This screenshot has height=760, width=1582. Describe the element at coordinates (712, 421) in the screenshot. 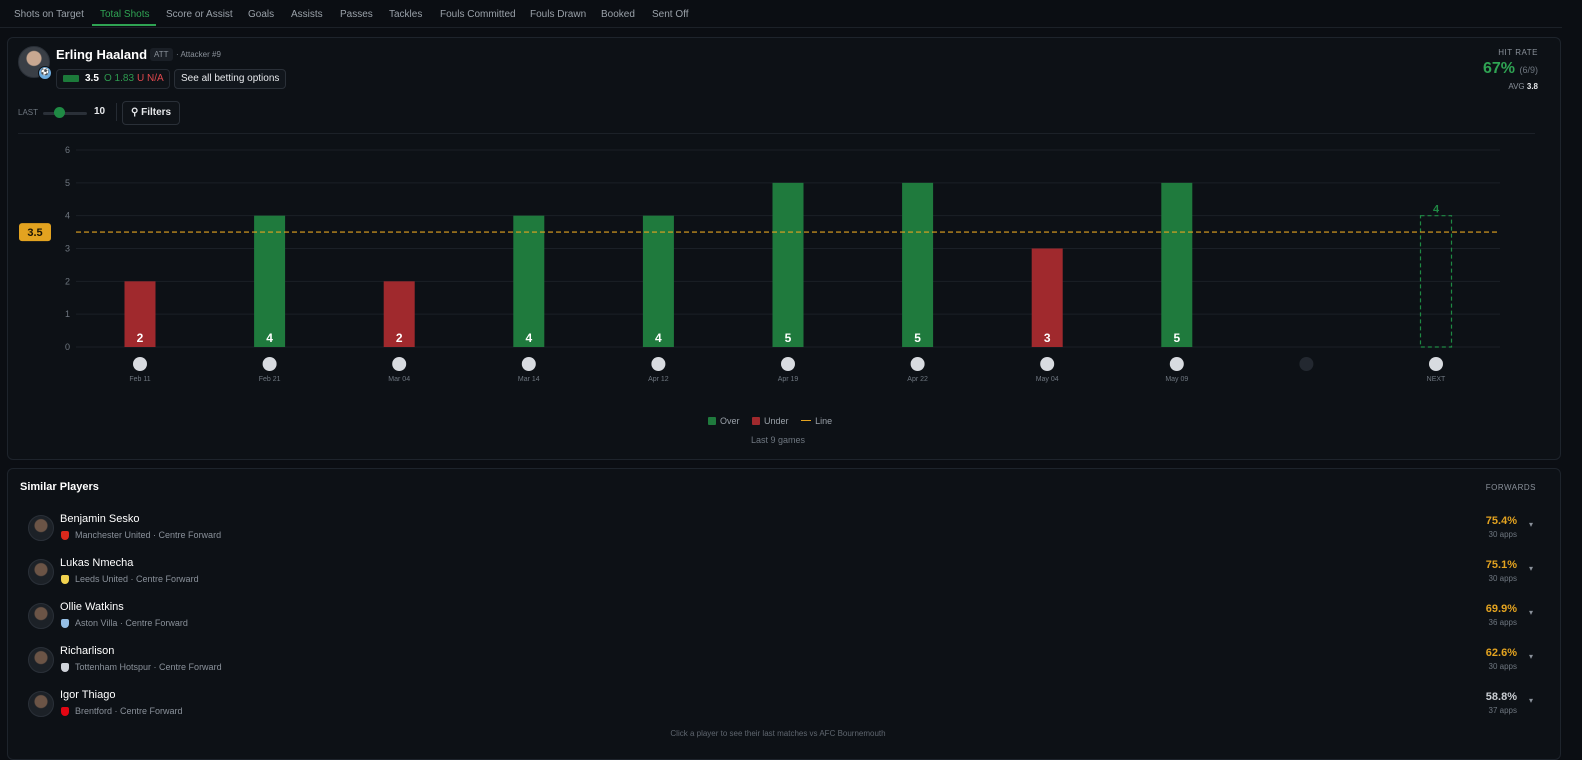

I see `legend-over-swatch` at that location.